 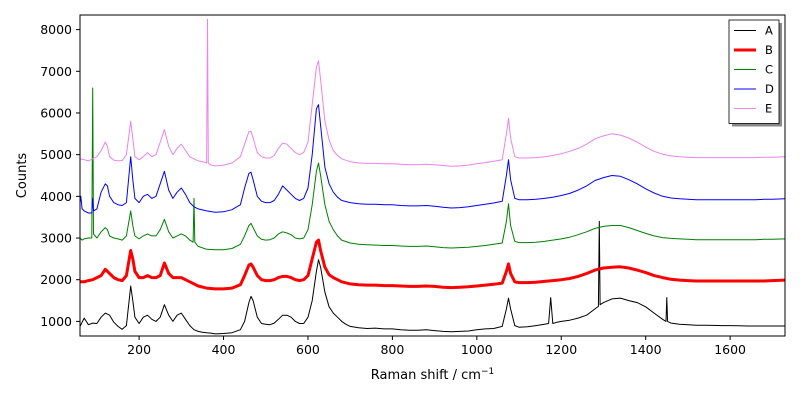 What do you see at coordinates (56, 154) in the screenshot?
I see `y-tick-label: 5000` at bounding box center [56, 154].